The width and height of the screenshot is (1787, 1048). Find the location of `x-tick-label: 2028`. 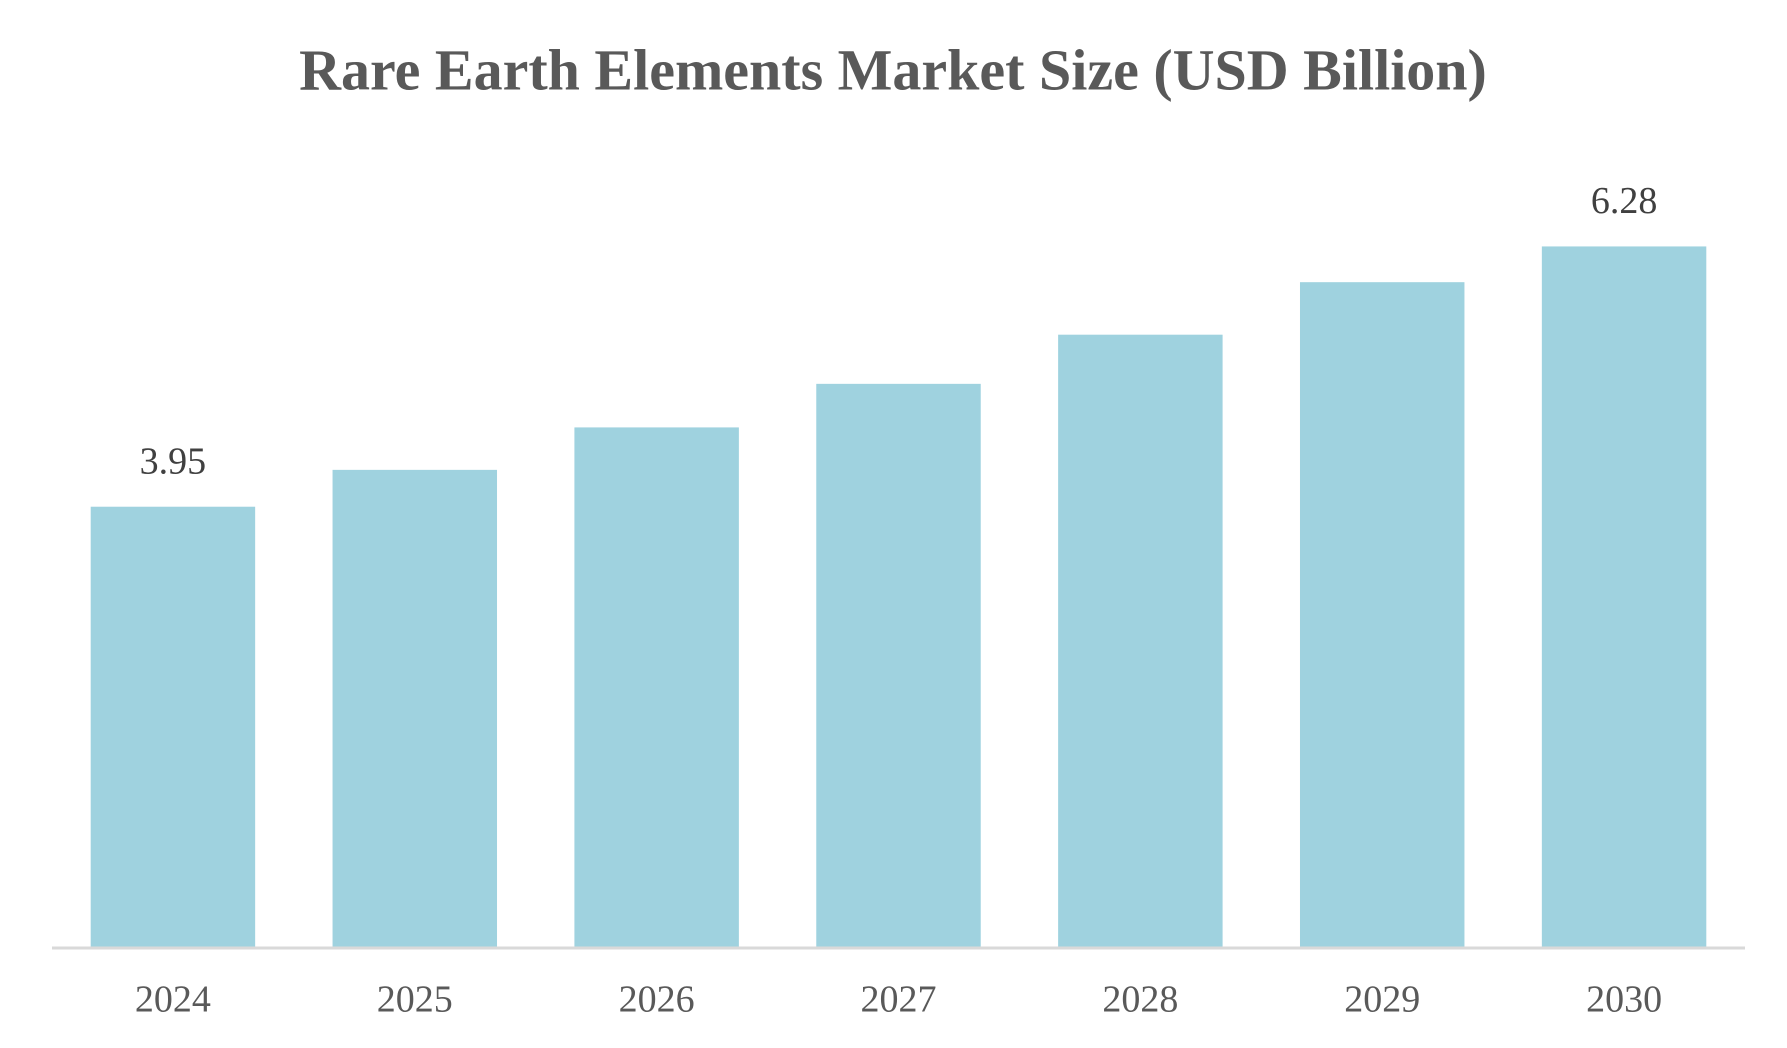

x-tick-label: 2028 is located at coordinates (1140, 1000).